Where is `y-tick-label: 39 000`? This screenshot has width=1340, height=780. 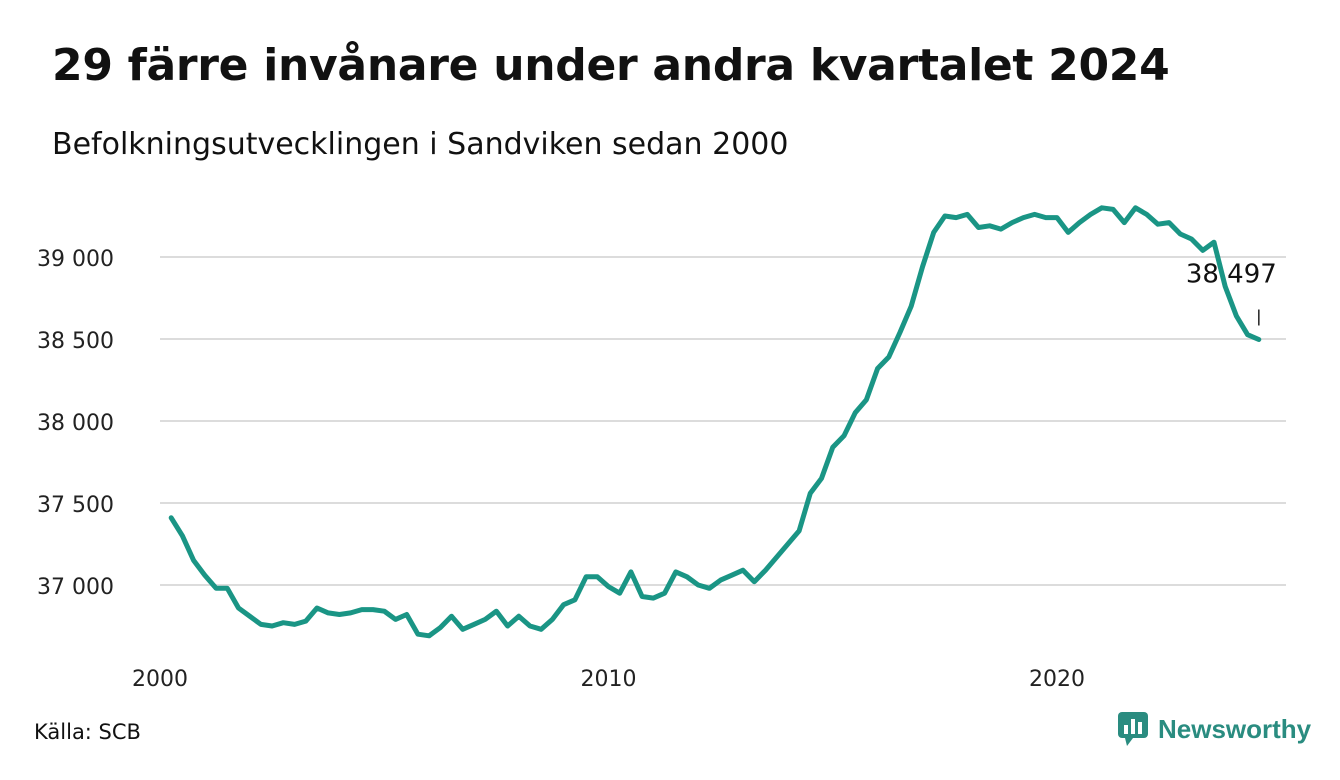
y-tick-label: 39 000 is located at coordinates (75, 259).